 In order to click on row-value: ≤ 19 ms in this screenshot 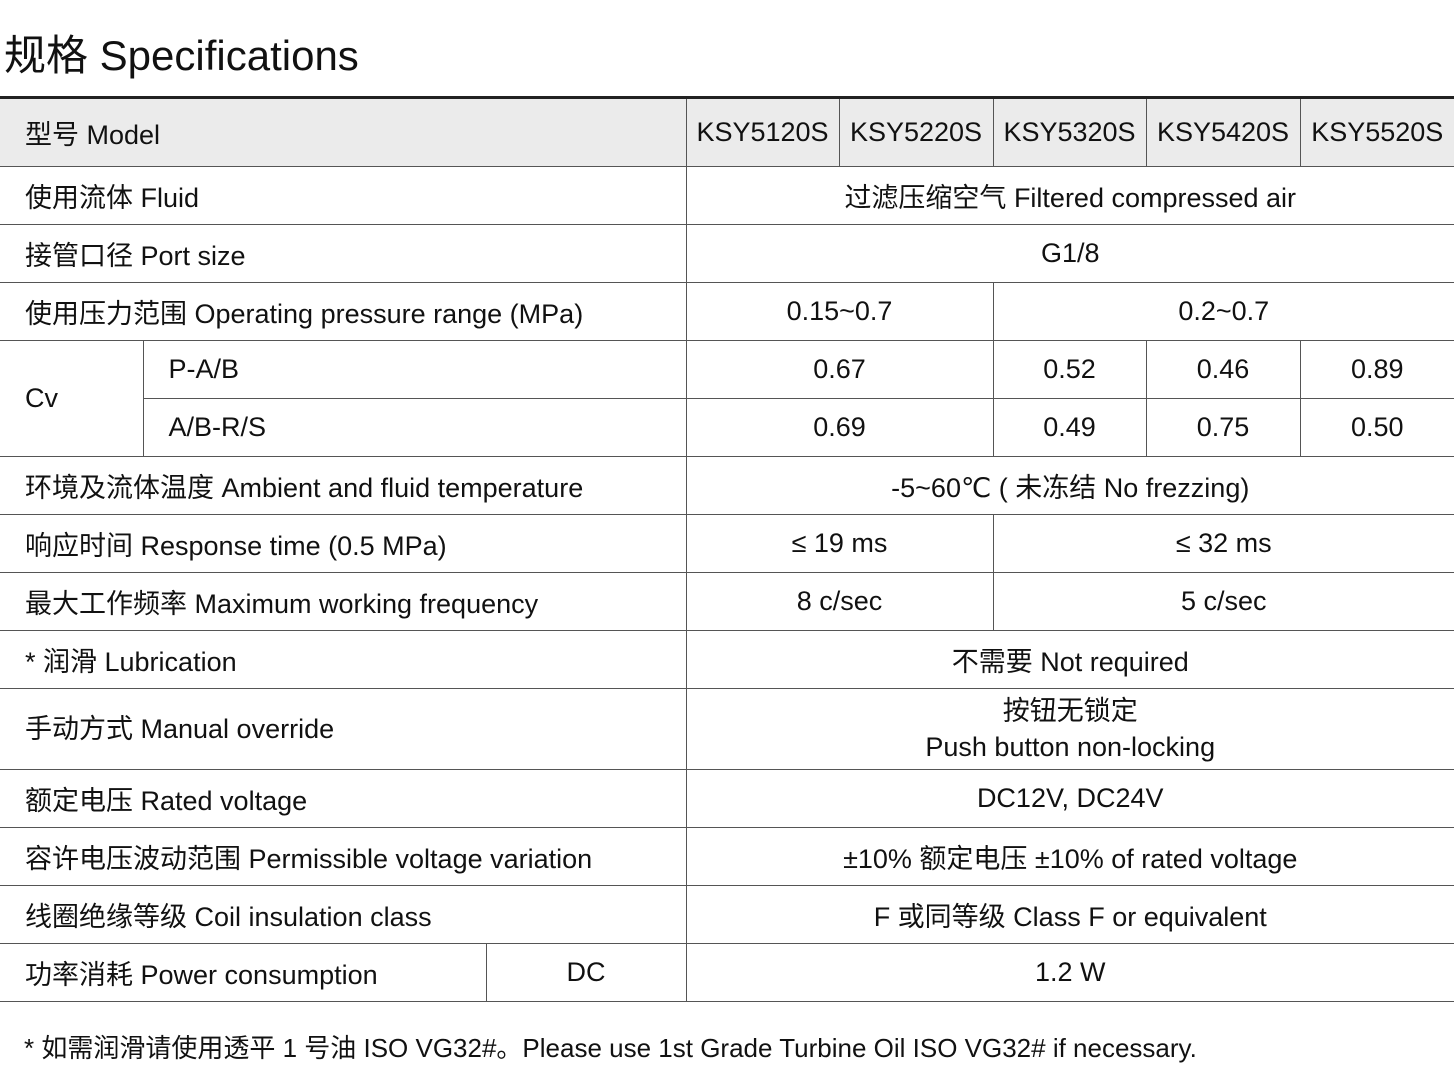, I will do `click(840, 543)`.